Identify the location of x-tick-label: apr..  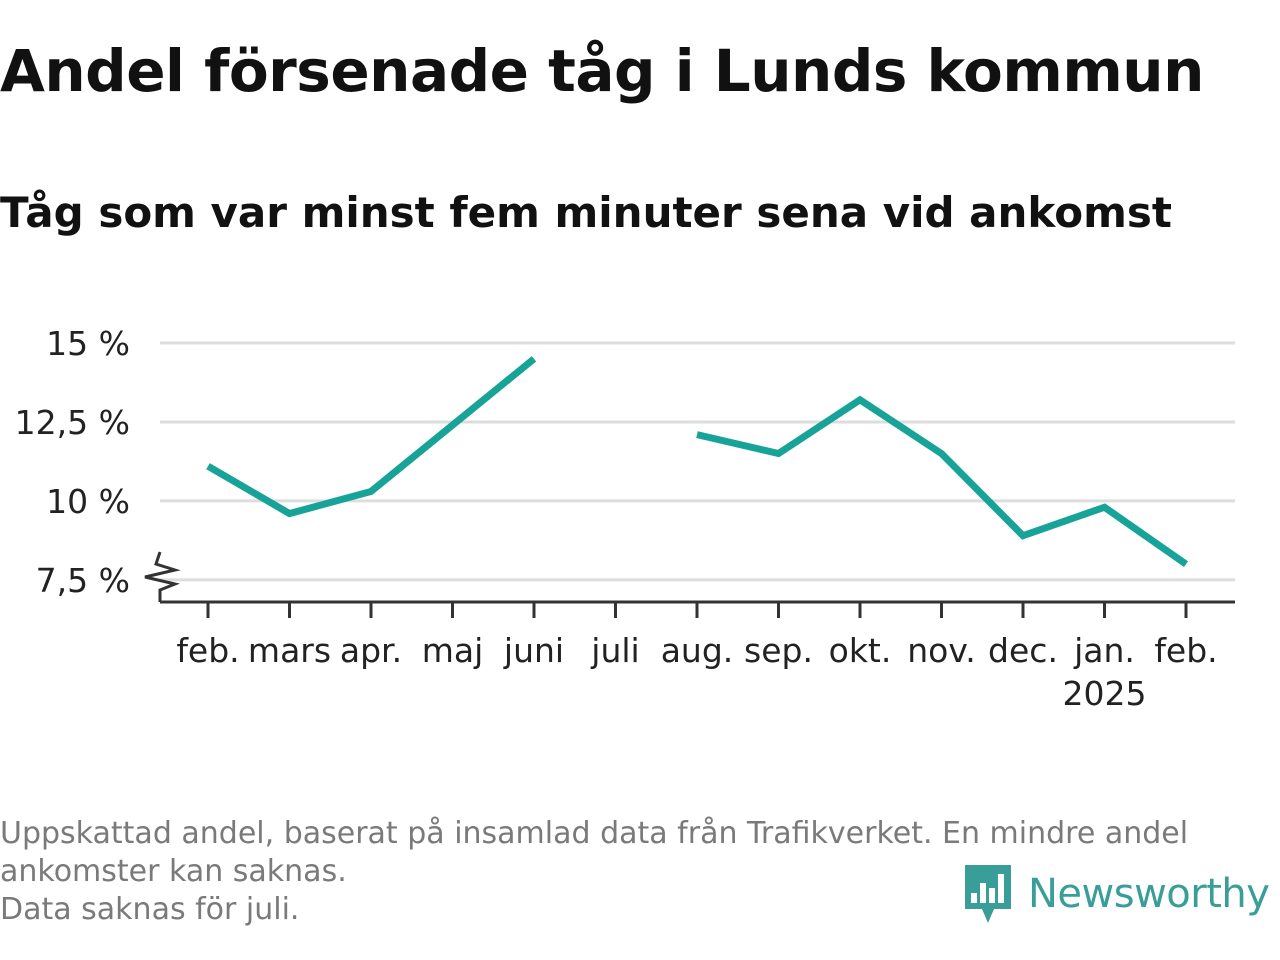
(371, 650).